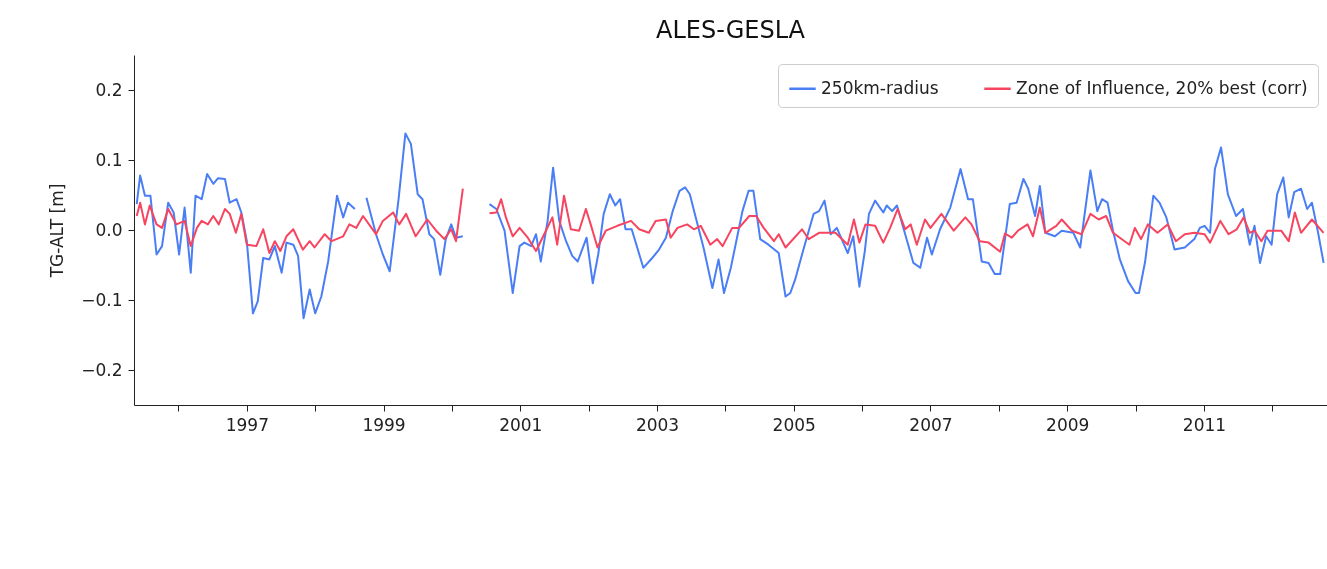 The height and width of the screenshot is (569, 1327). What do you see at coordinates (247, 424) in the screenshot?
I see `x-tick-label: 1997` at bounding box center [247, 424].